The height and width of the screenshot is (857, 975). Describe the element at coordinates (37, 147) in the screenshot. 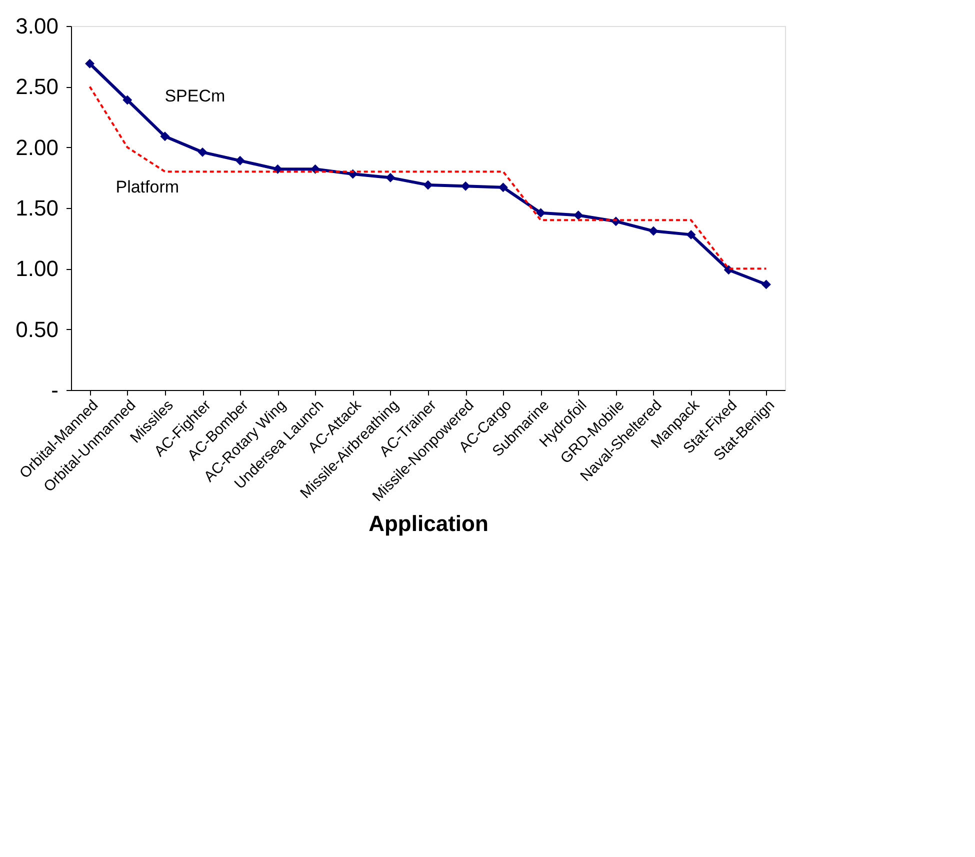

I see `y-tick-label: 2.00` at that location.